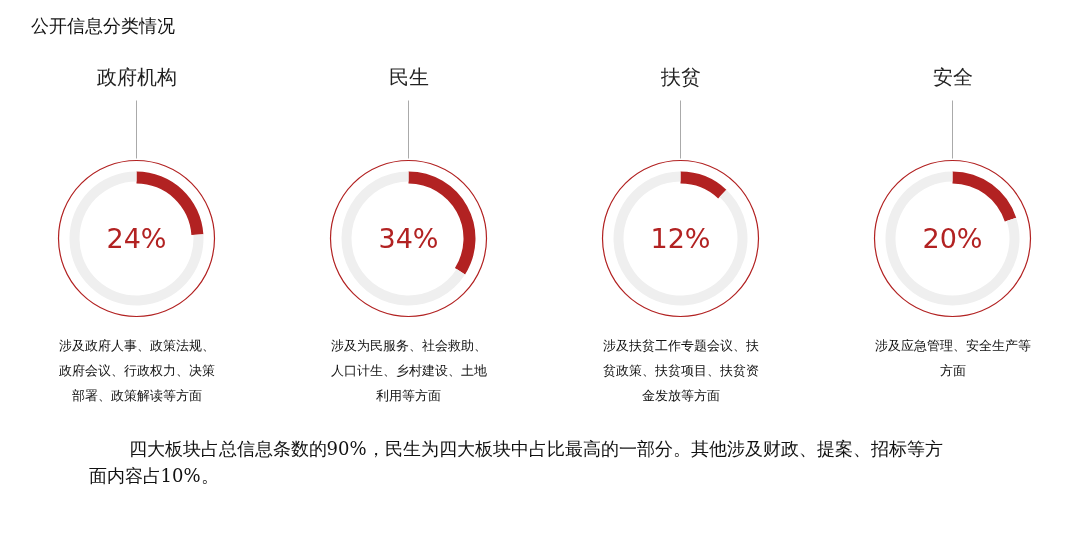 Image resolution: width=1088 pixels, height=545 pixels. What do you see at coordinates (680, 238) in the screenshot?
I see `text: 12%` at bounding box center [680, 238].